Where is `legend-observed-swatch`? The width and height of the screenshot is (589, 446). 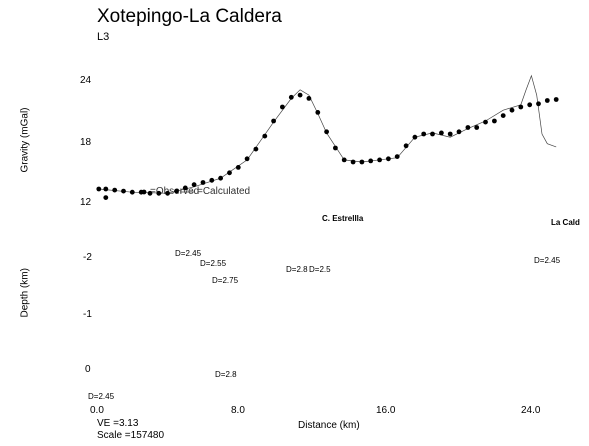
legend-observed-swatch is located at coordinates (144, 192).